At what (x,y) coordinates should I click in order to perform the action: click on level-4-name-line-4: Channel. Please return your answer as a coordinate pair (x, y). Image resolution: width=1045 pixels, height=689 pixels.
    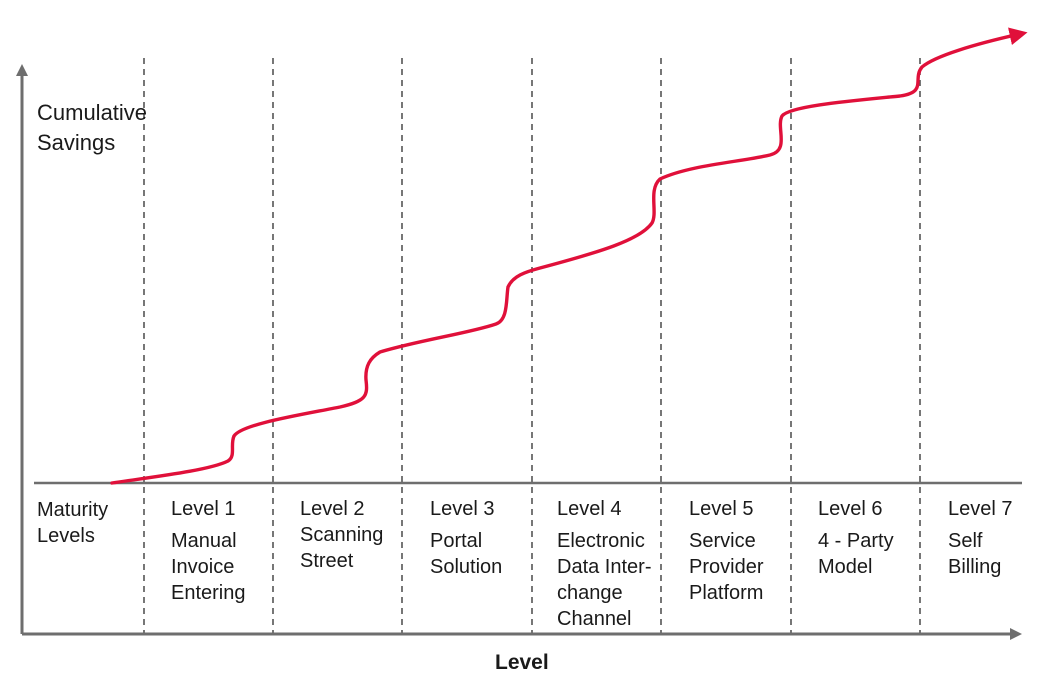
    Looking at the image, I should click on (594, 619).